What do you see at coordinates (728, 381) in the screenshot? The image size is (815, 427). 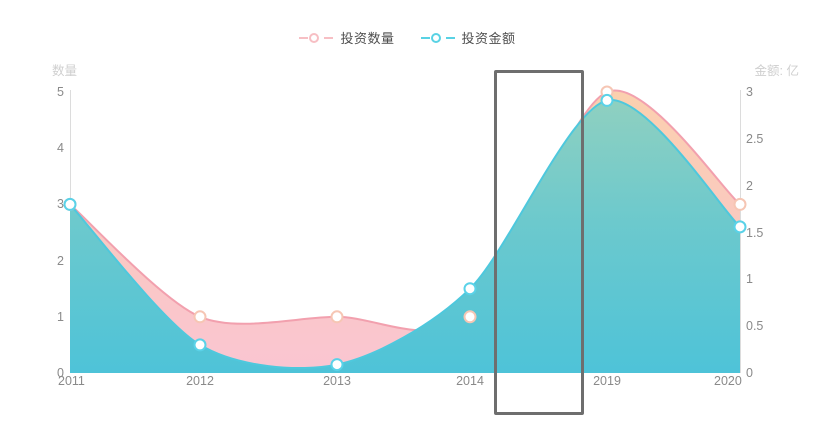 I see `x-axis-tick: 2020` at bounding box center [728, 381].